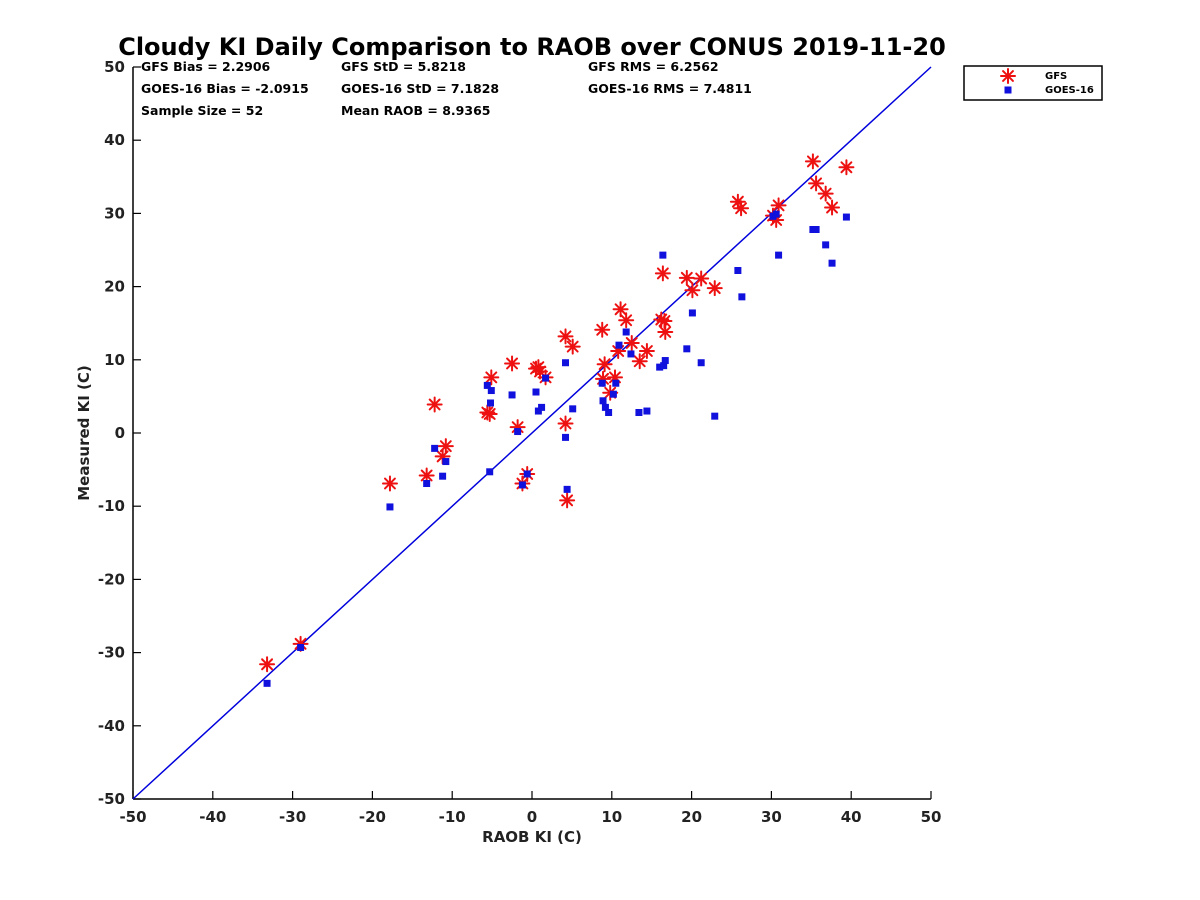  Describe the element at coordinates (420, 88) in the screenshot. I see `stat-goes-std: GOES-16 StD = 7.1828` at that location.